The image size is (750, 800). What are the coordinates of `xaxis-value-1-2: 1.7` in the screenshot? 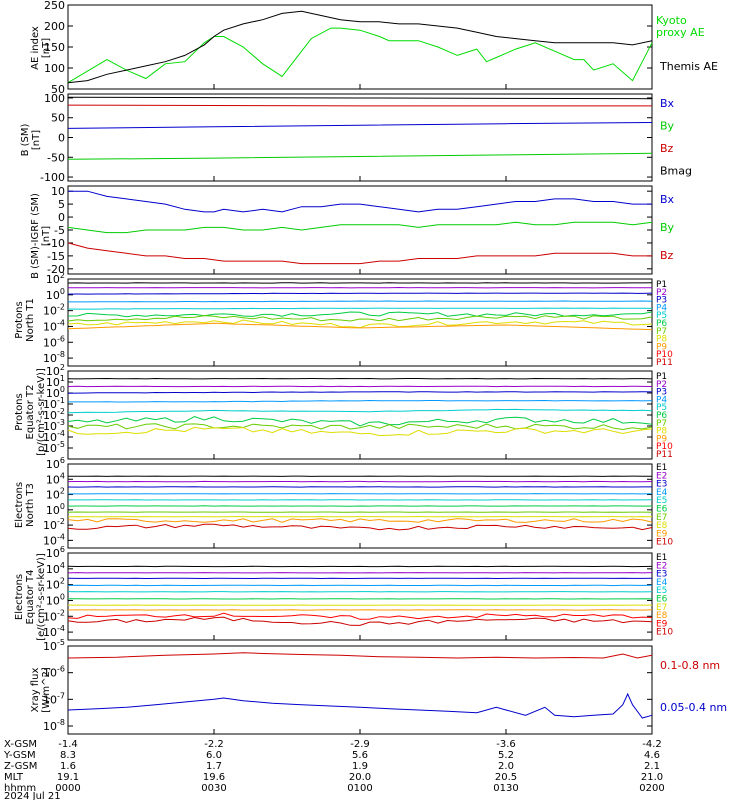 It's located at (214, 766).